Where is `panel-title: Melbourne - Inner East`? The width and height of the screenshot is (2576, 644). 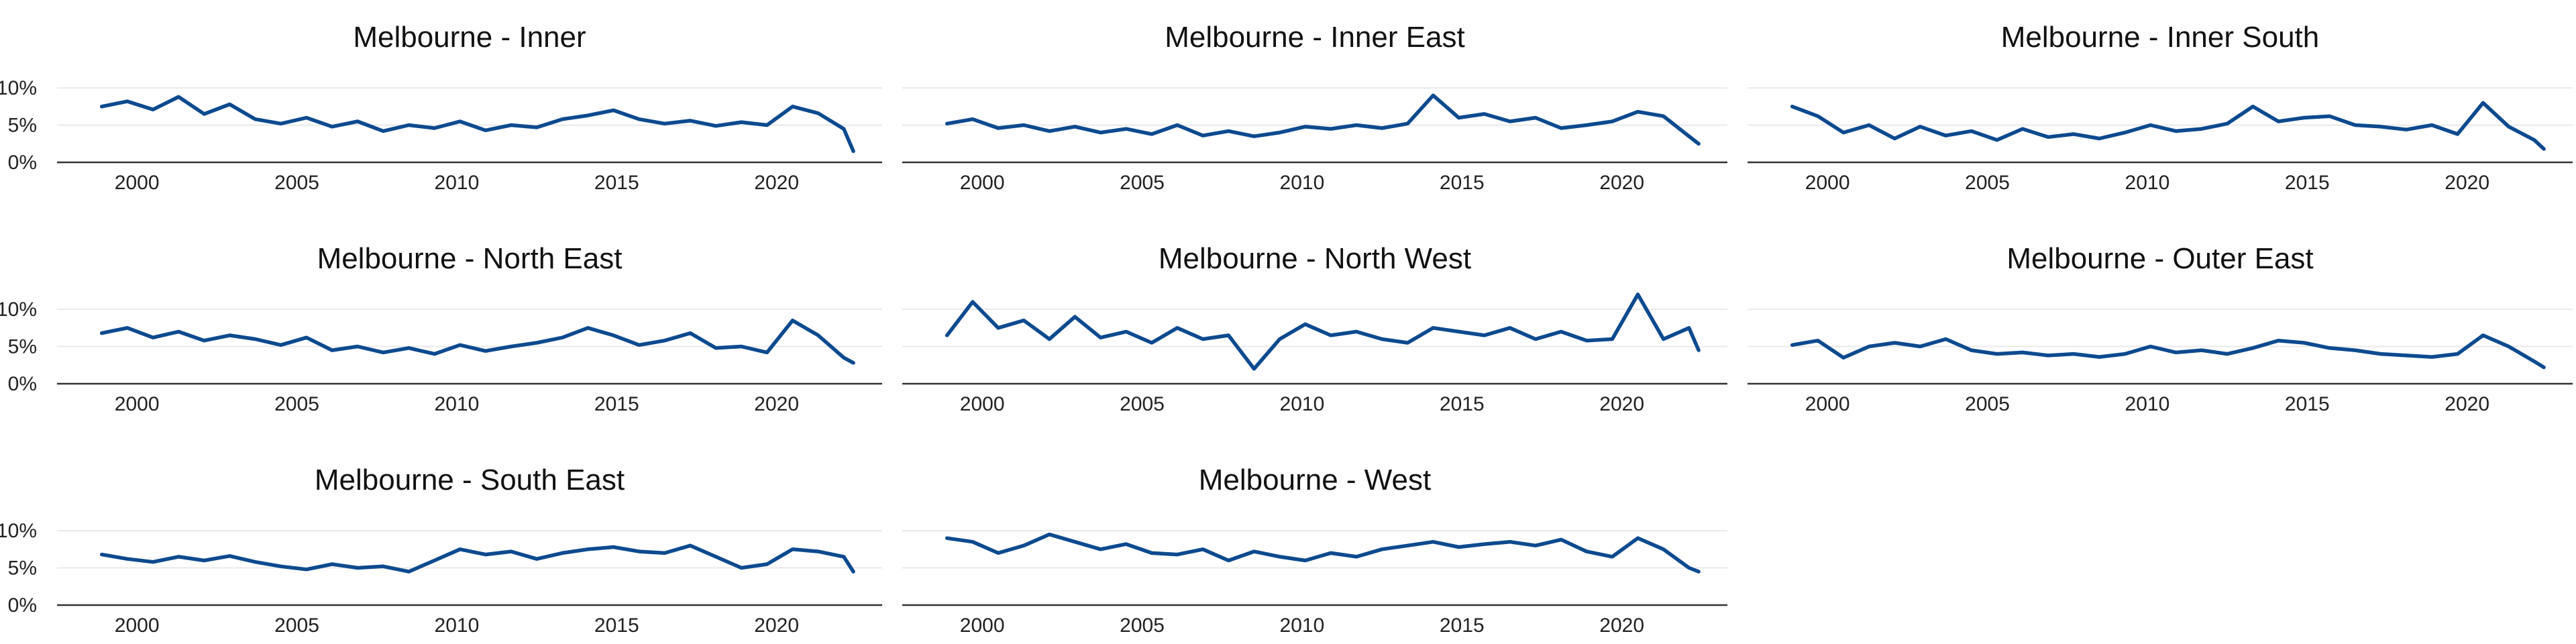 panel-title: Melbourne - Inner East is located at coordinates (1315, 37).